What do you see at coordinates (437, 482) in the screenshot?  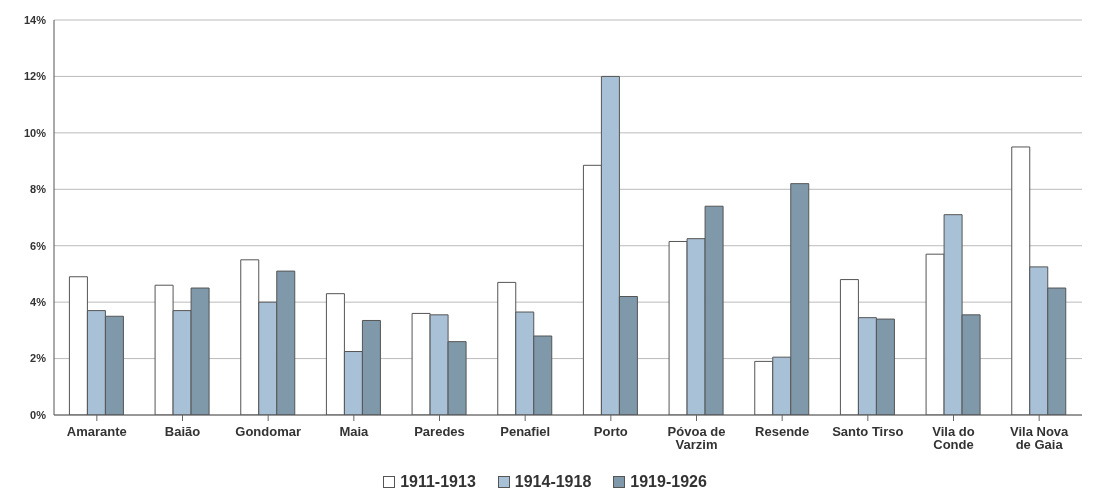 I see `legend-label: 1911-1913` at bounding box center [437, 482].